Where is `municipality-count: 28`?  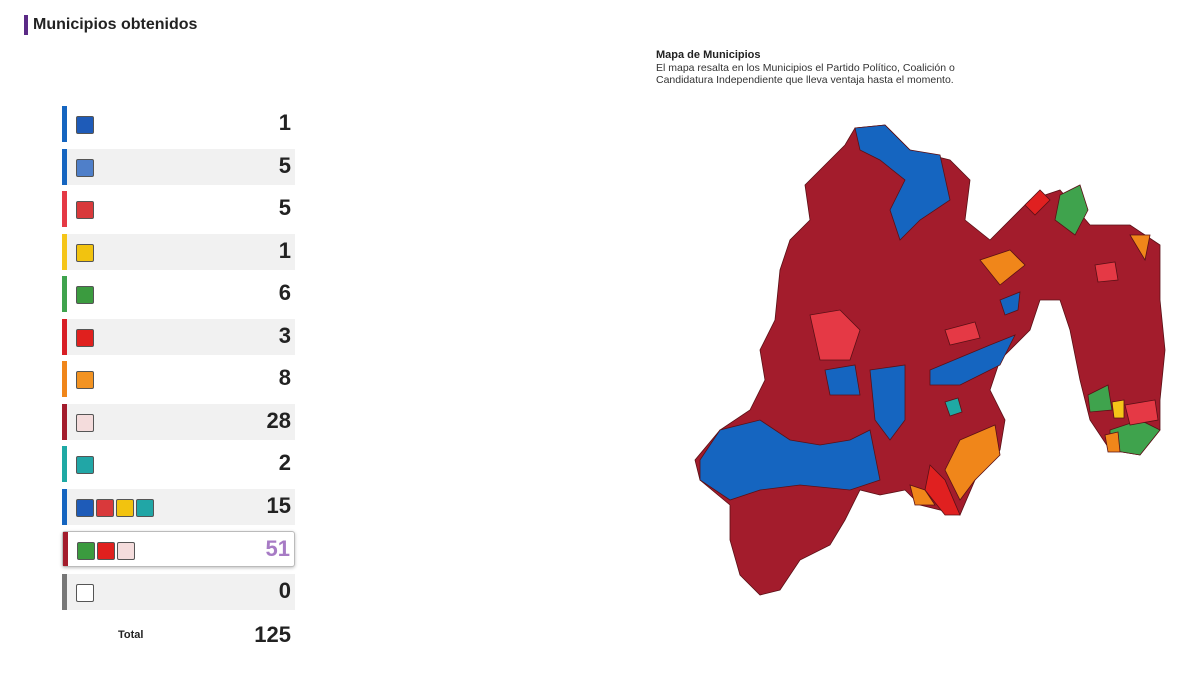 municipality-count: 28 is located at coordinates (278, 420).